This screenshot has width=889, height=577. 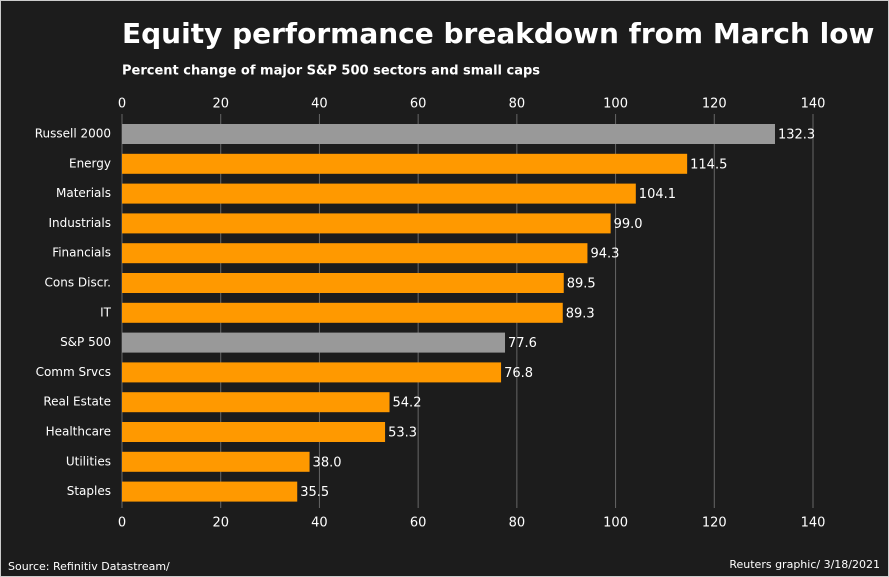 I want to click on value-label: 54.2, so click(x=407, y=403).